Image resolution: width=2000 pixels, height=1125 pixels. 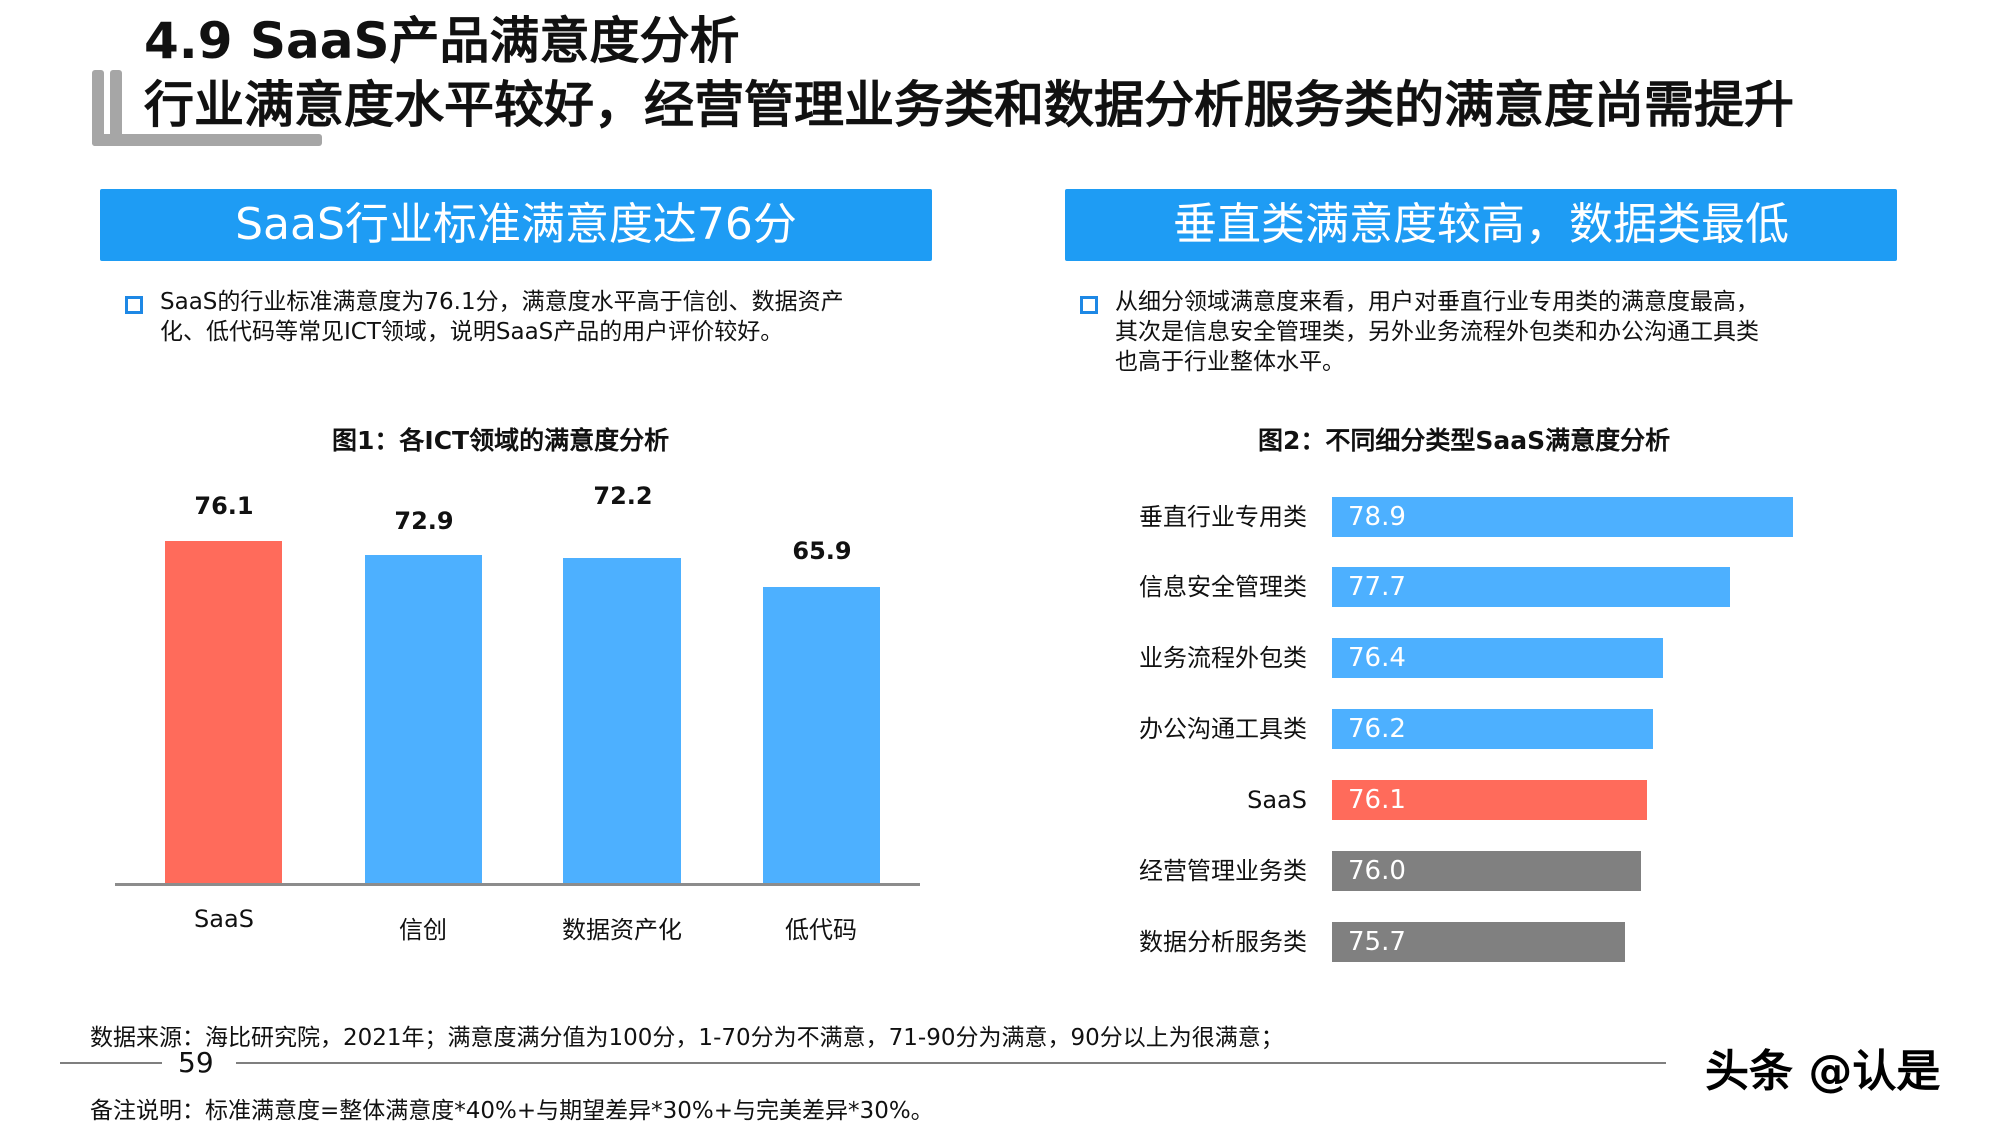 What do you see at coordinates (1277, 800) in the screenshot?
I see `y-tick-label: SaaS` at bounding box center [1277, 800].